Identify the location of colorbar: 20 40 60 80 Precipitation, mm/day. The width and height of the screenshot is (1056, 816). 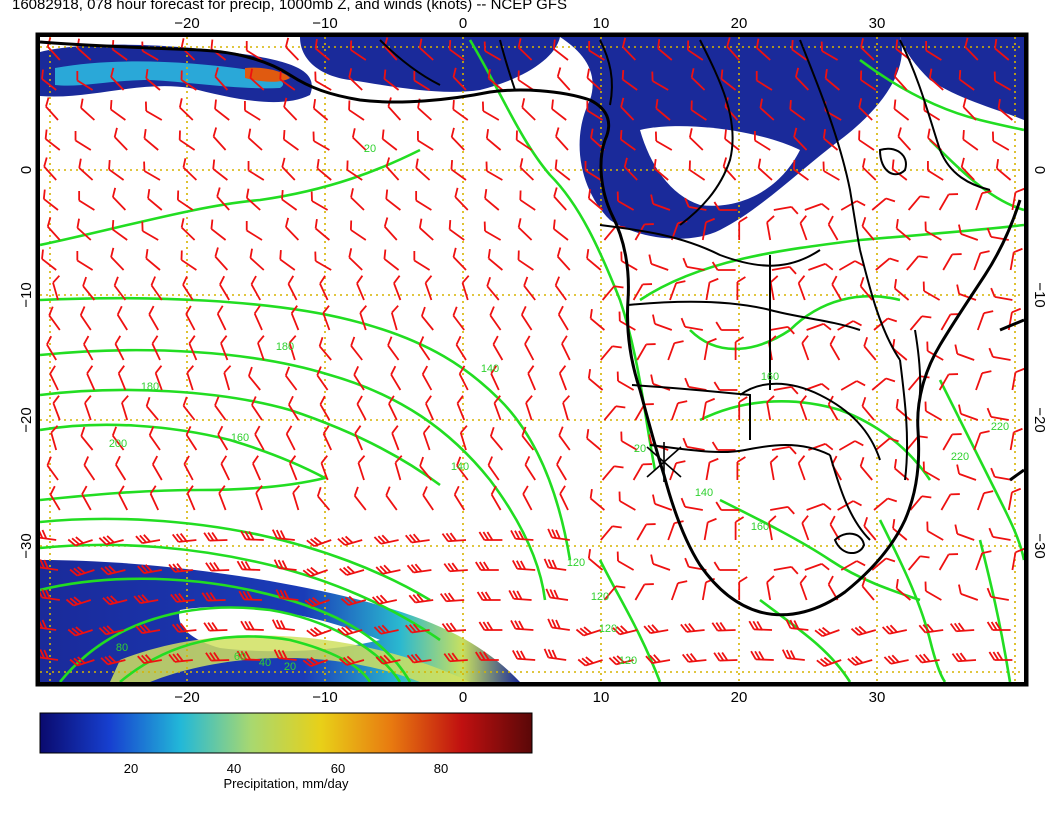
(286, 751).